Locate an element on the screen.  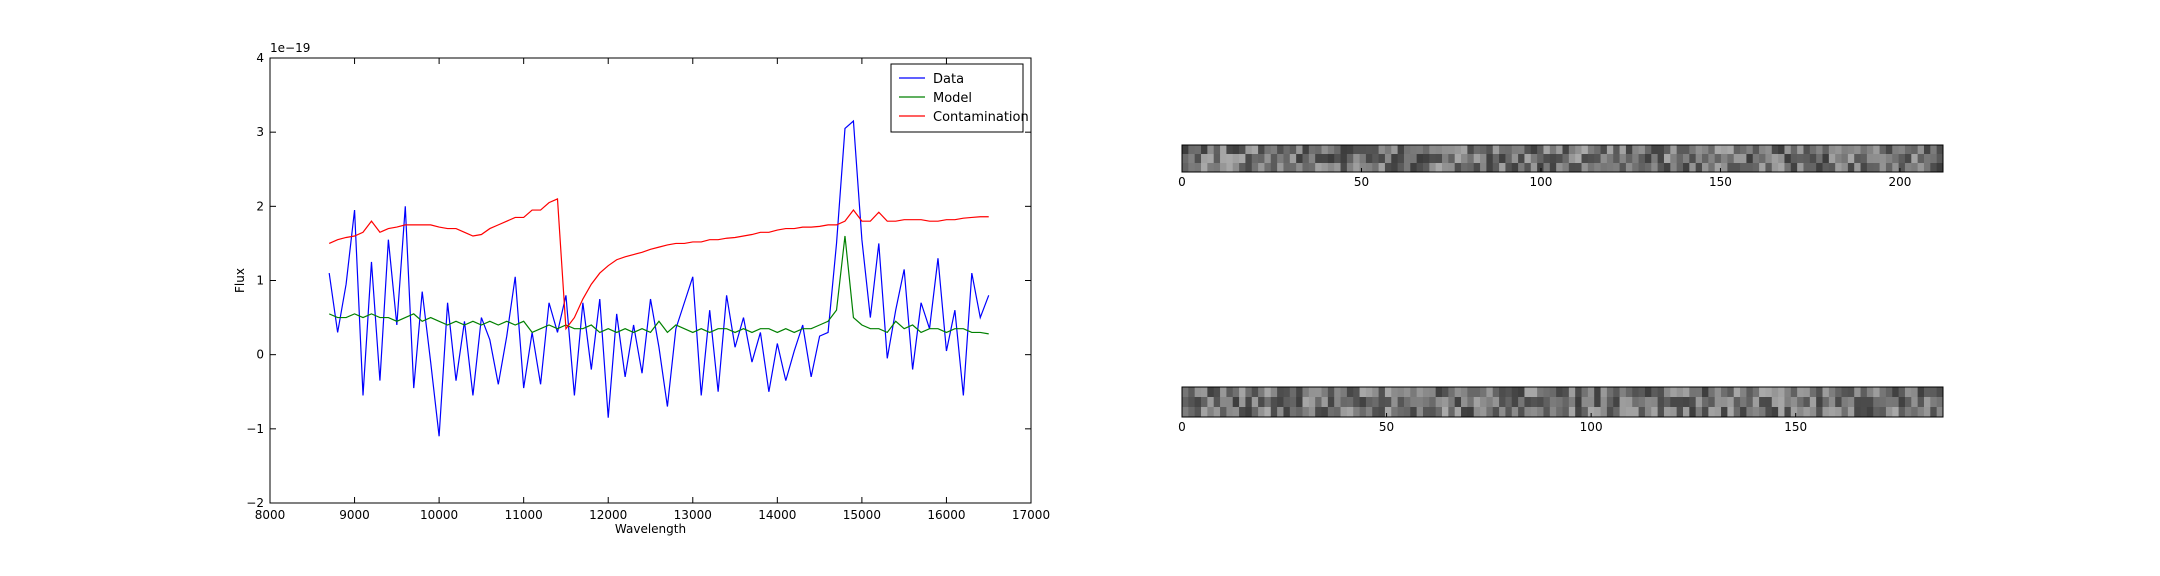
legend-box is located at coordinates (957, 98).